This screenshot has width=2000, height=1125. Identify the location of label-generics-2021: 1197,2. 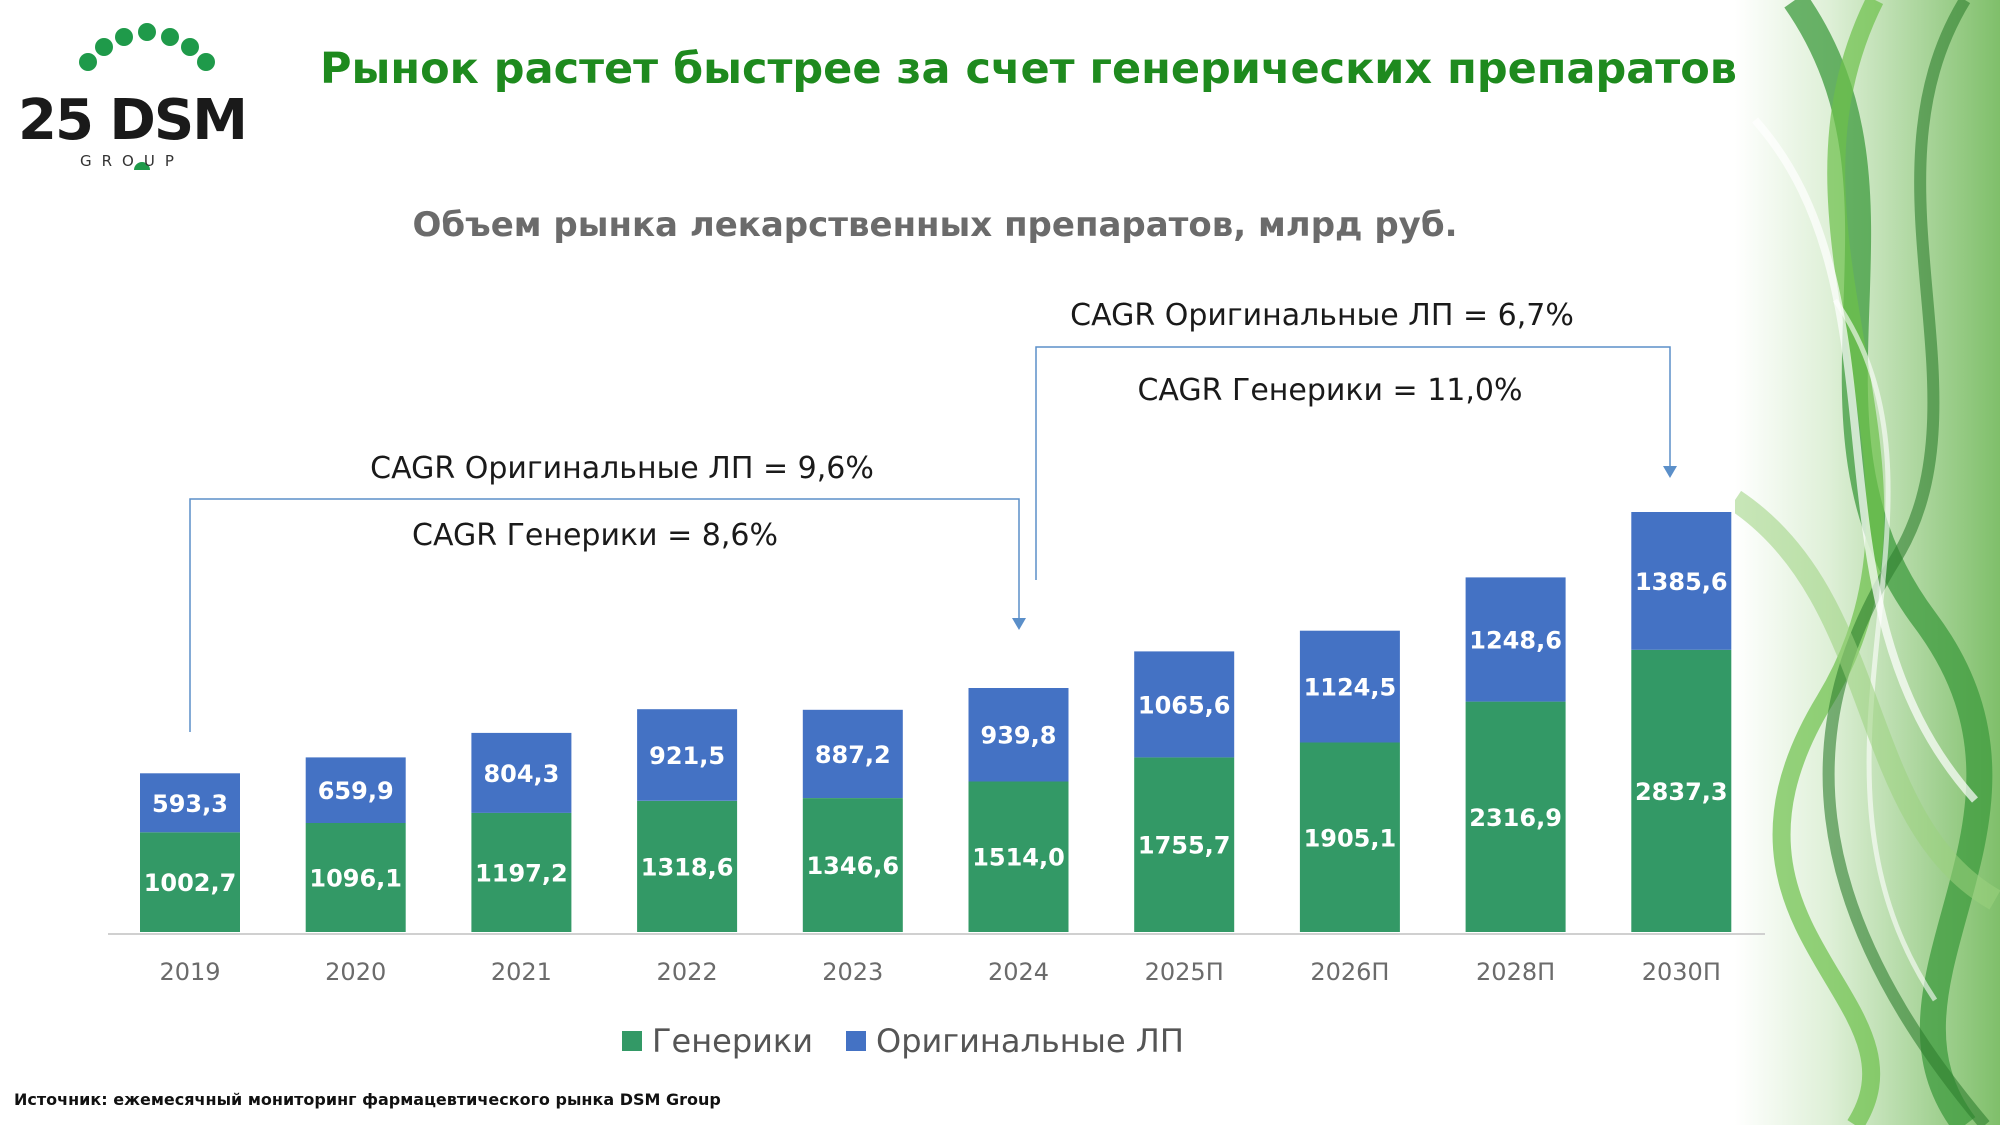
(521, 874).